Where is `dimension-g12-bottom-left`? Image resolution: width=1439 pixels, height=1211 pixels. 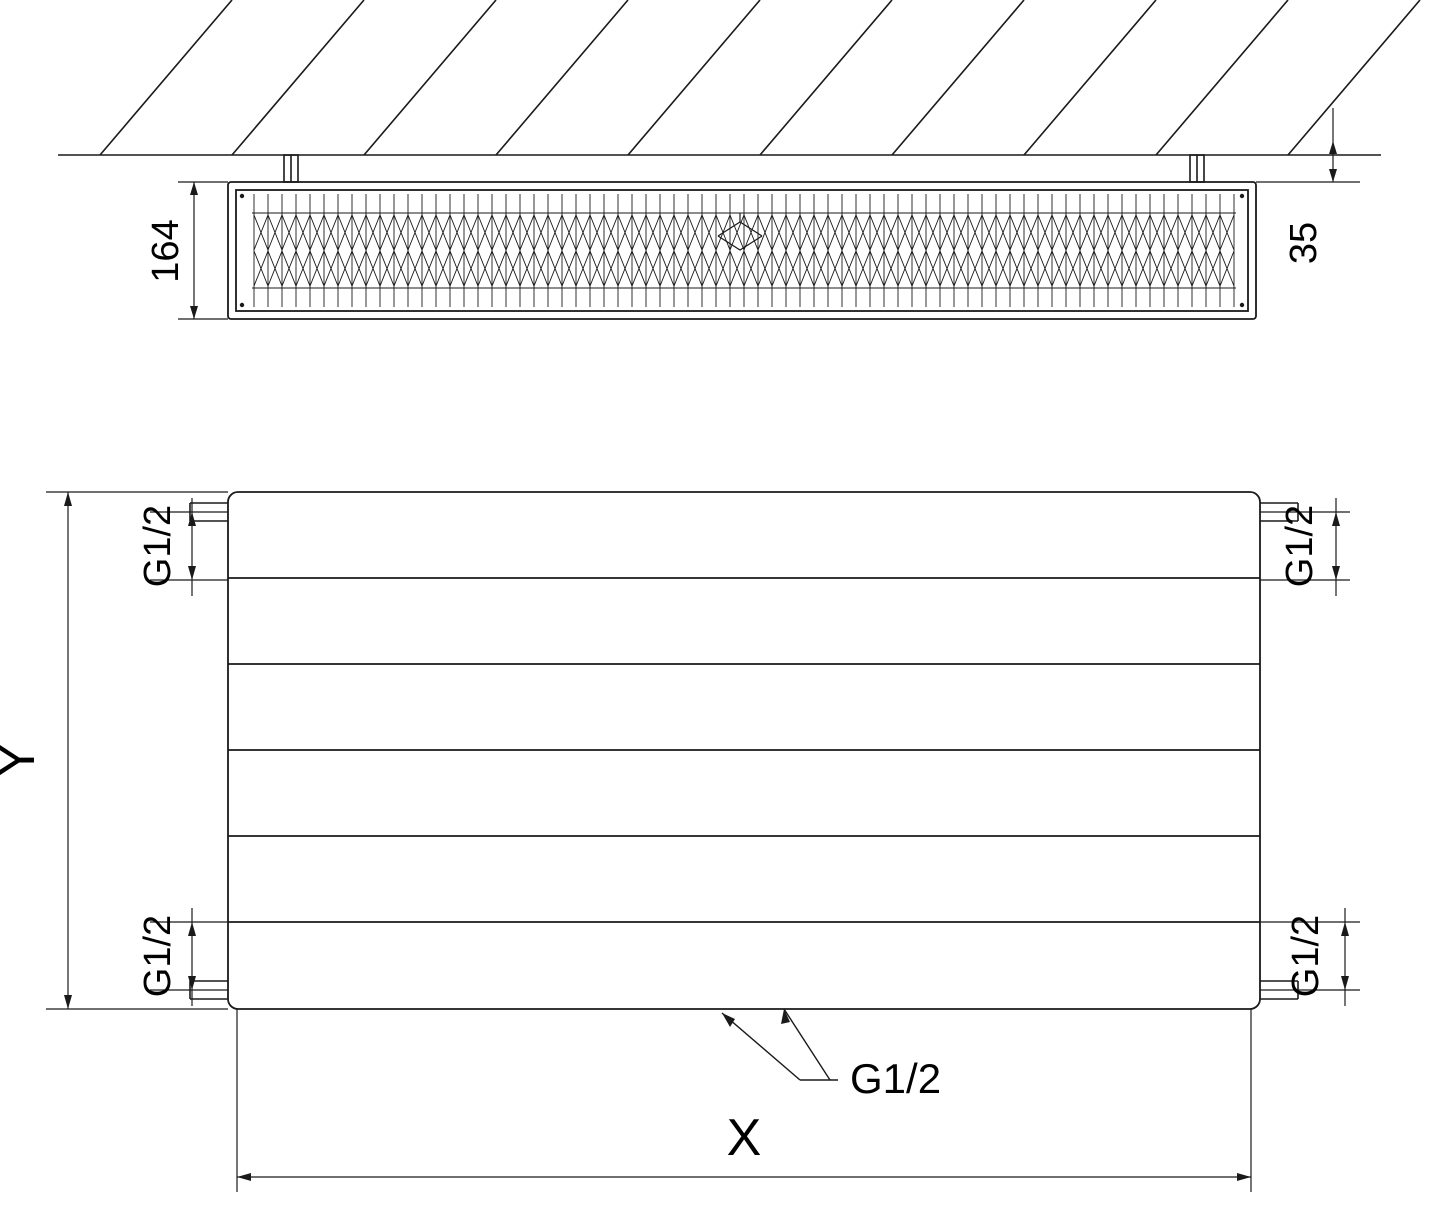 dimension-g12-bottom-left is located at coordinates (189, 957).